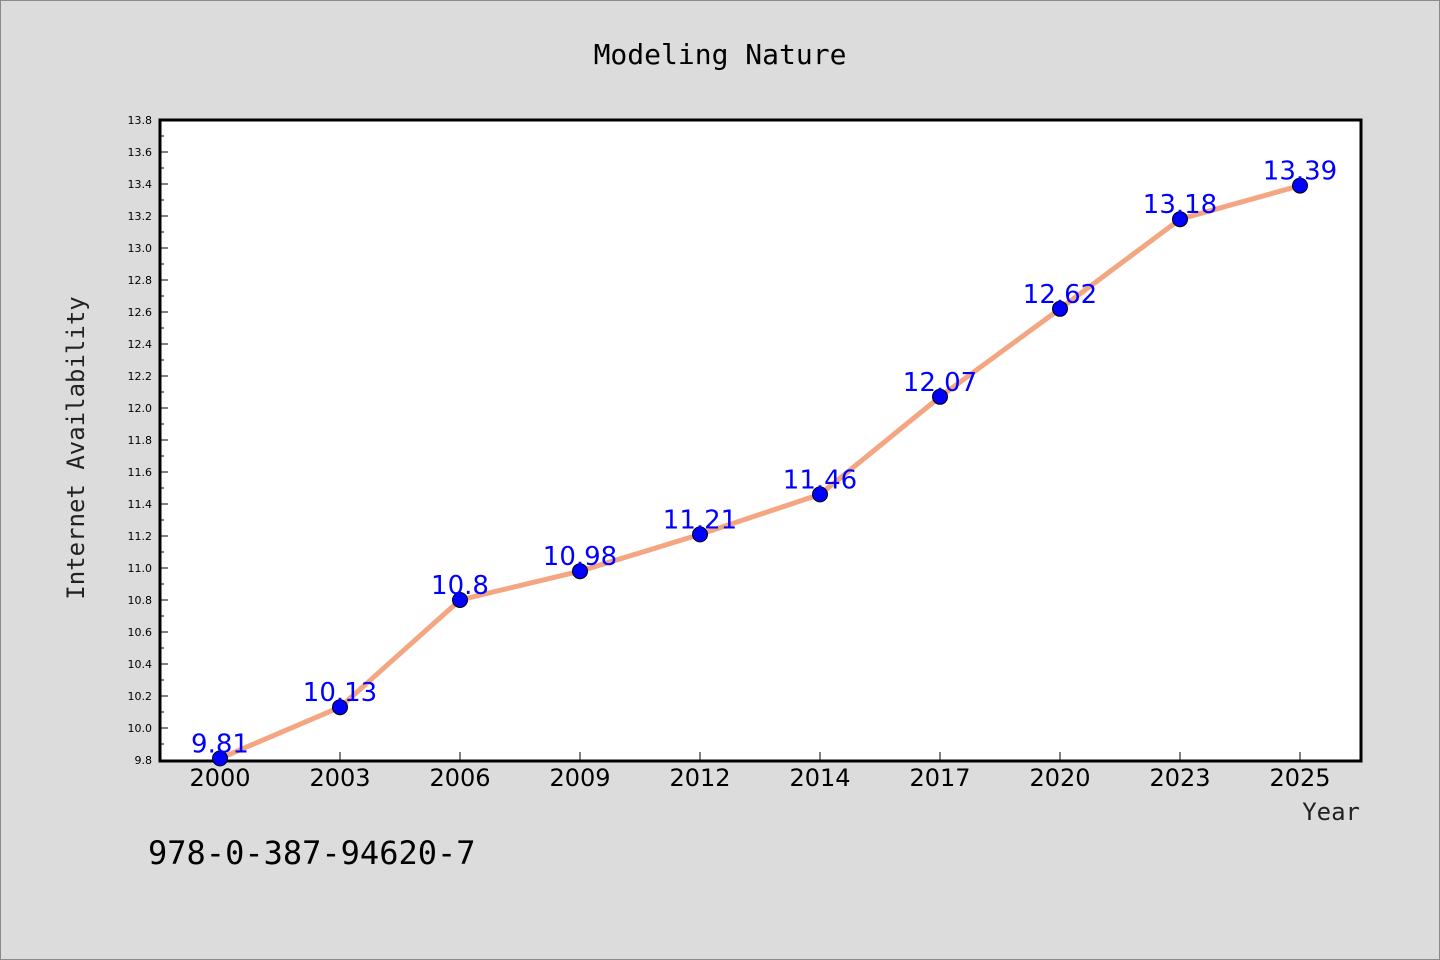 The width and height of the screenshot is (1440, 960). I want to click on y-tick-label: 11.0, so click(140, 568).